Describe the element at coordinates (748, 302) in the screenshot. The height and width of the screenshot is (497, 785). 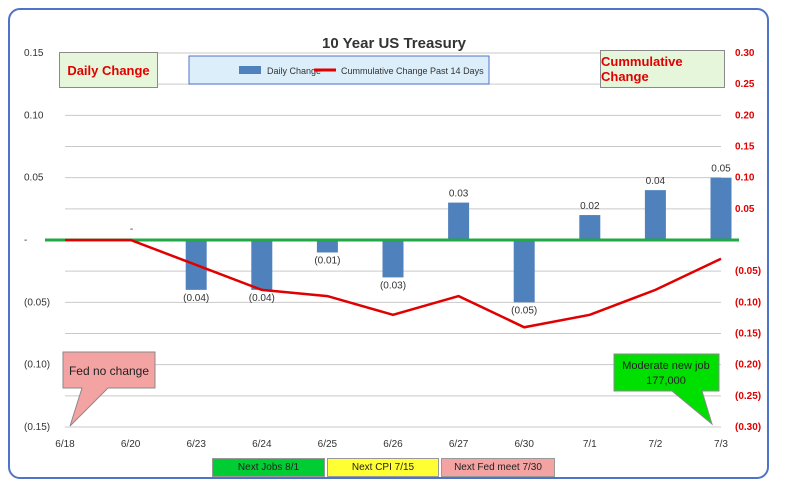
I see `right-tick-label: (0.10)` at that location.